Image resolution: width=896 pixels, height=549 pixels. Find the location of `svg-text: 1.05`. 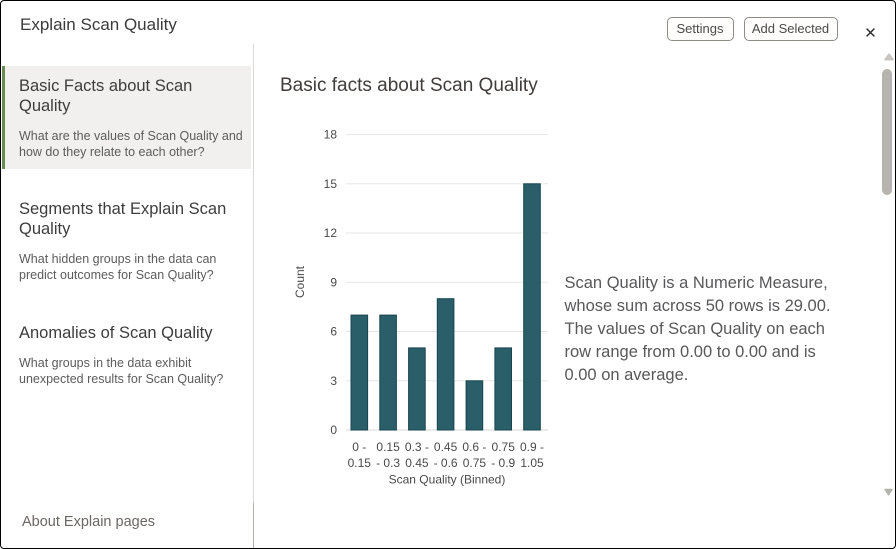

svg-text: 1.05 is located at coordinates (532, 463).